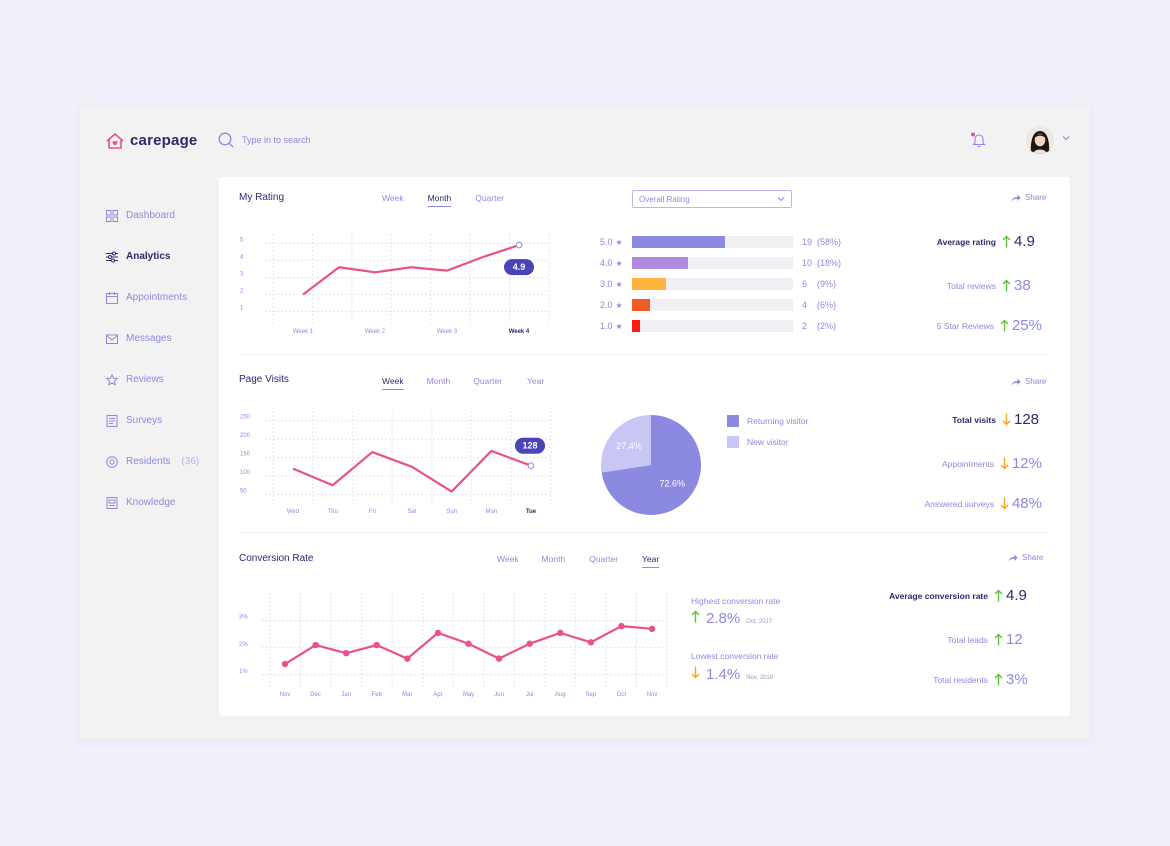  I want to click on sidebar-item-knowledge: Knowledge, so click(161, 502).